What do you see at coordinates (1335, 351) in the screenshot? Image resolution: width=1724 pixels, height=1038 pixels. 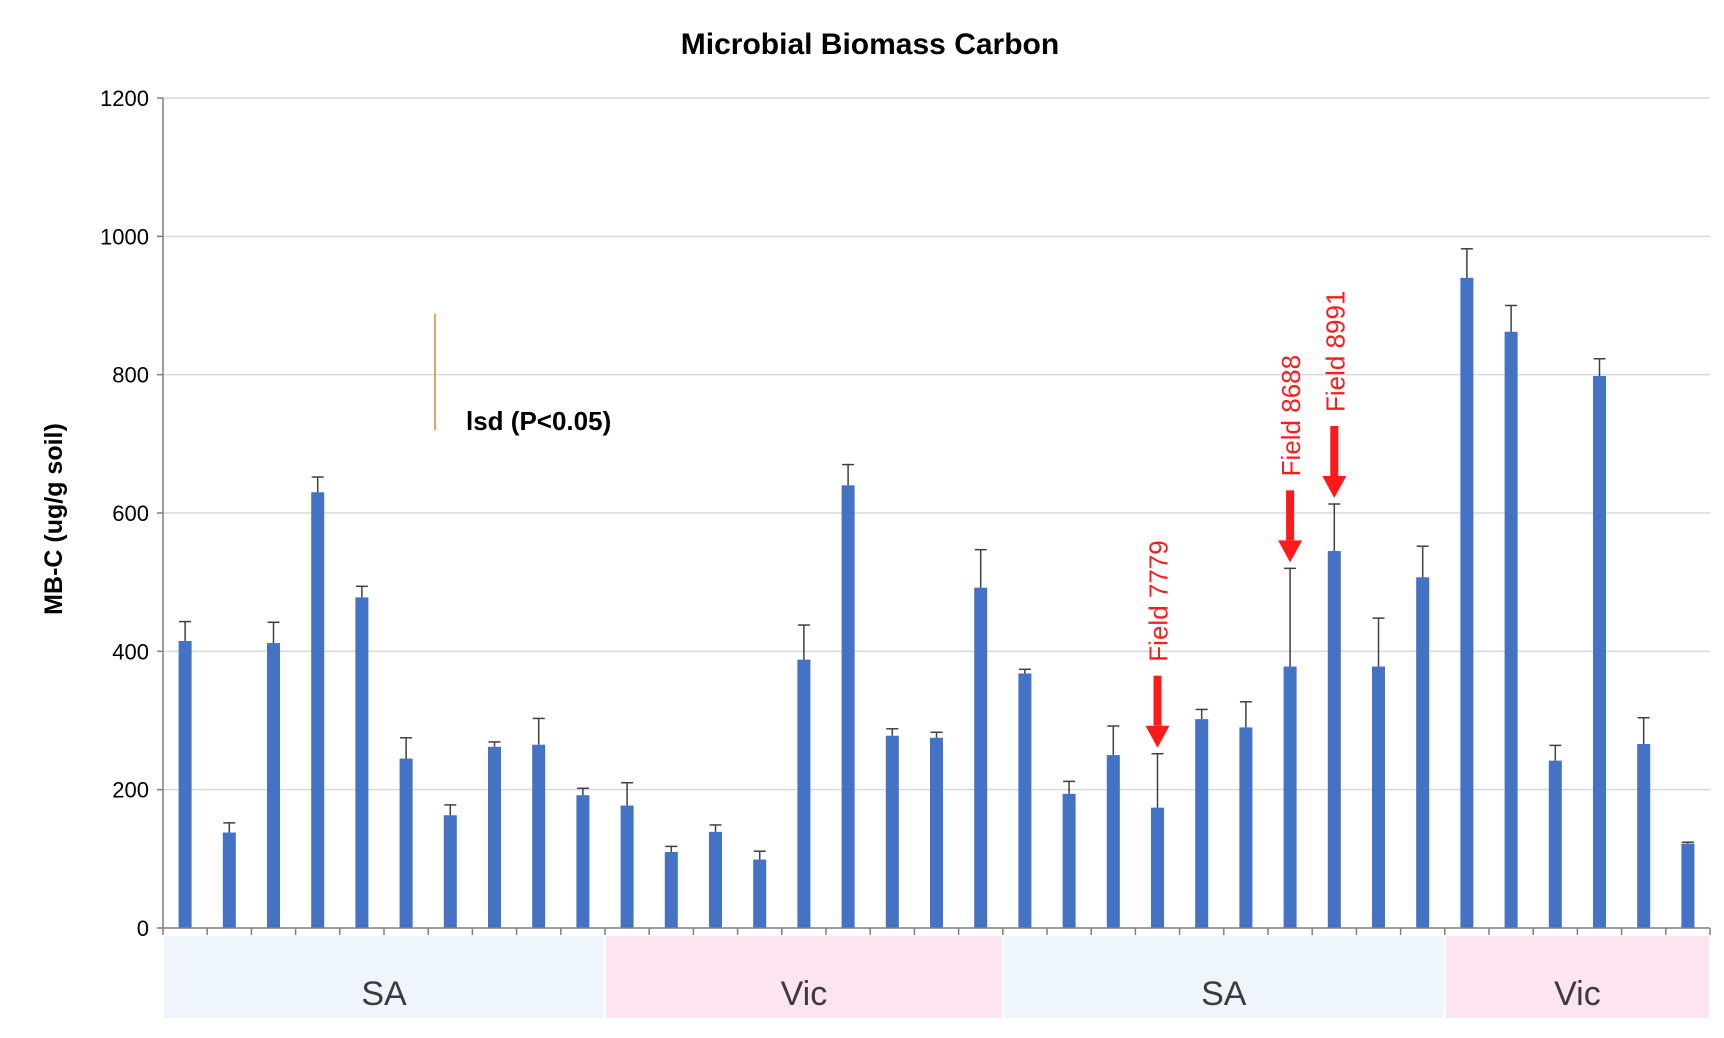 I see `annotation-label: Field 8991` at bounding box center [1335, 351].